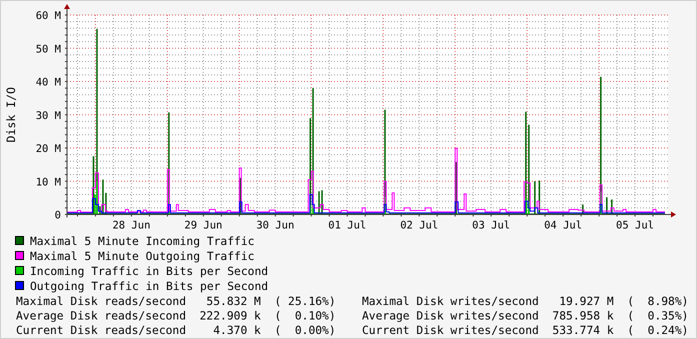 This screenshot has width=697, height=339. What do you see at coordinates (48, 116) in the screenshot?
I see `y-tick-label: 30 M` at bounding box center [48, 116].